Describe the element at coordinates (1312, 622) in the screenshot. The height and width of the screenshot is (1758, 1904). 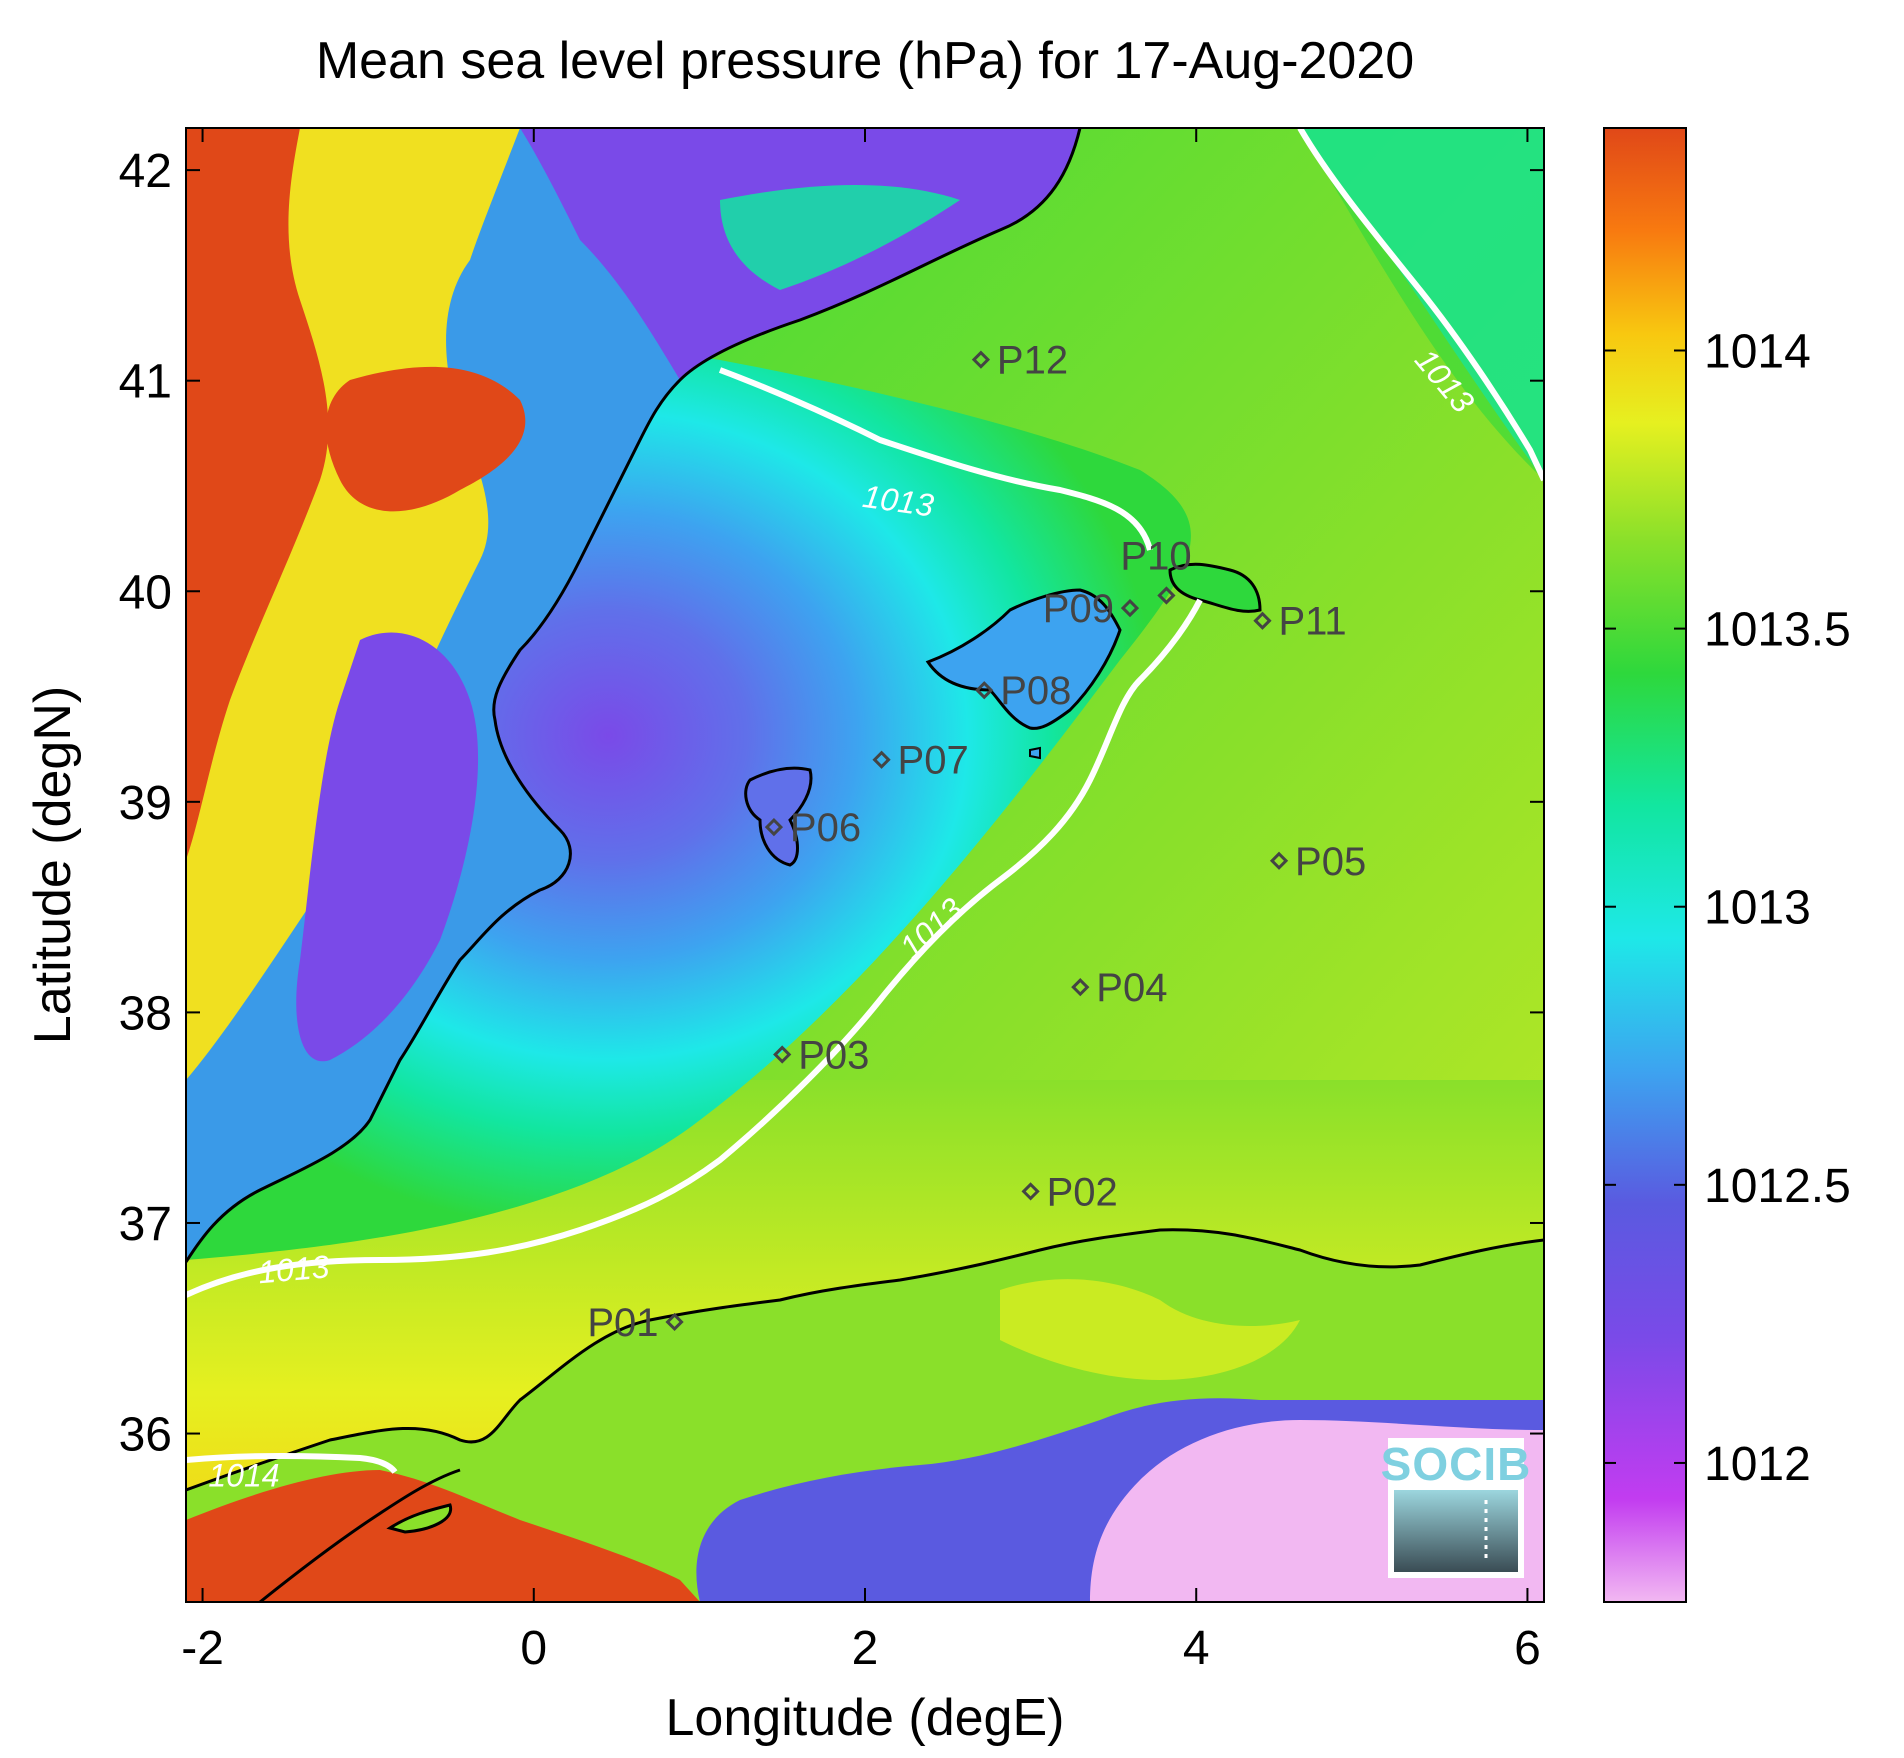
I see `station-label: P11` at that location.